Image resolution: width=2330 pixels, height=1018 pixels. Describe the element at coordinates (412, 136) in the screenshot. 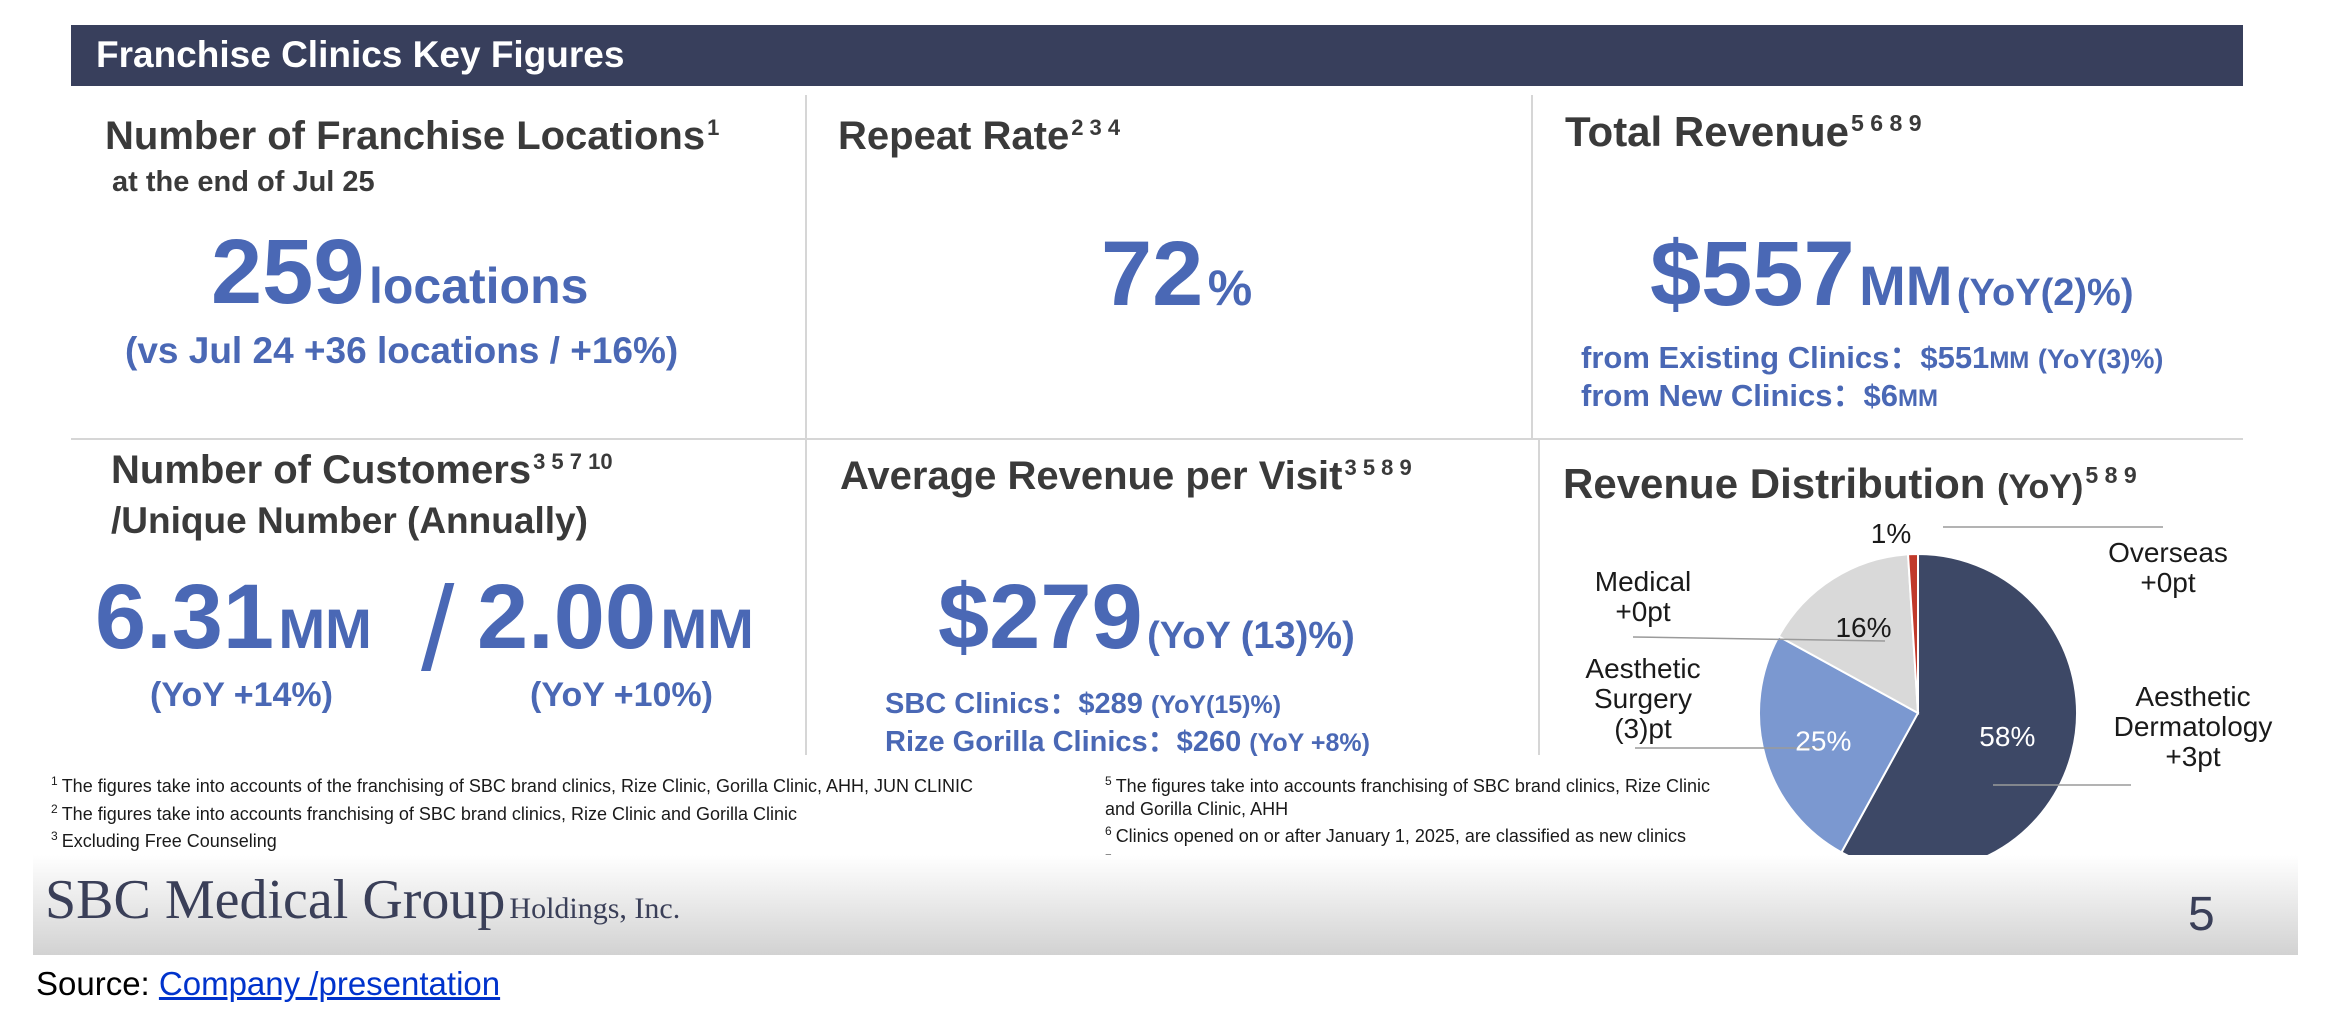

I see `locations-title: Number of Franchise Locations1` at that location.